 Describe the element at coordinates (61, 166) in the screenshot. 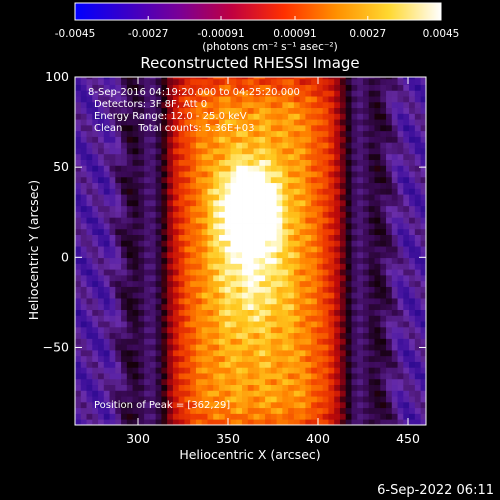

I see `y-tick-label: 50` at that location.